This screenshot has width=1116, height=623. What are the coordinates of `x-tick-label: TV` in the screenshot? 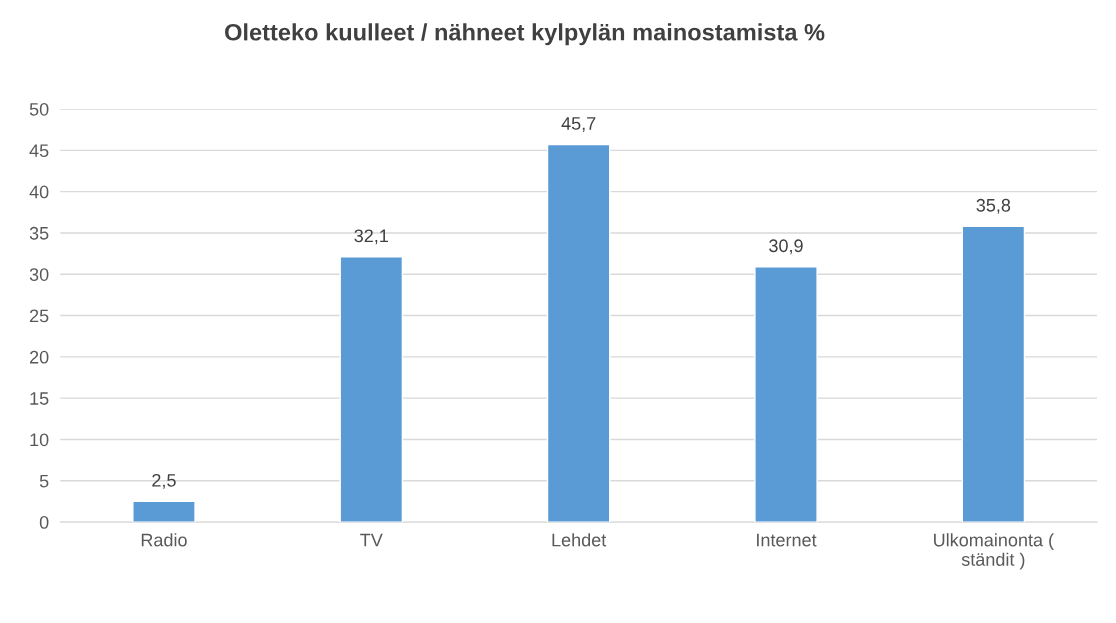 It's located at (371, 540).